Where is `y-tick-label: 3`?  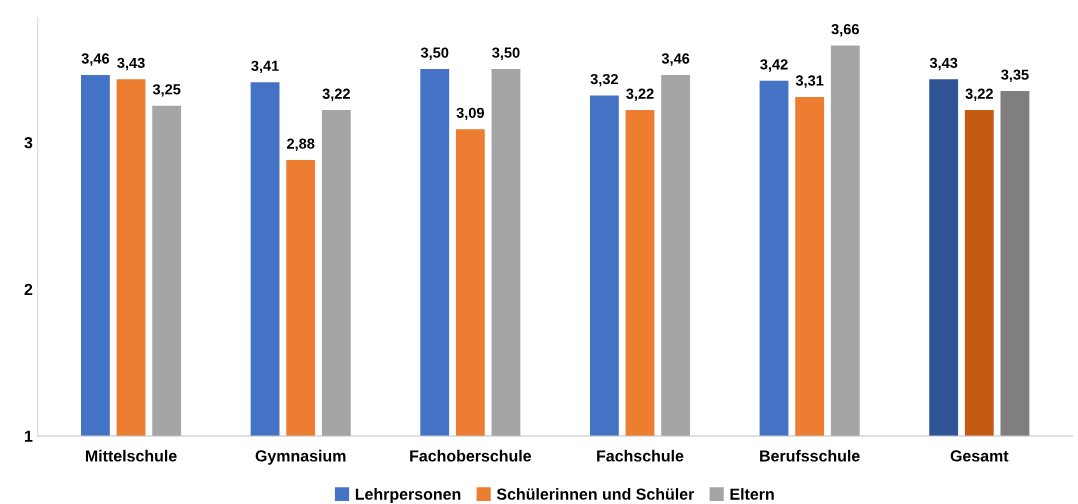 y-tick-label: 3 is located at coordinates (28, 143).